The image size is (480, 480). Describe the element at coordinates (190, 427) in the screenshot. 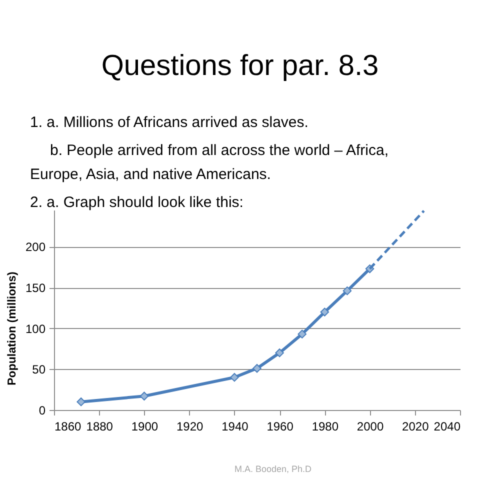

I see `x-tick-label: 1920` at that location.